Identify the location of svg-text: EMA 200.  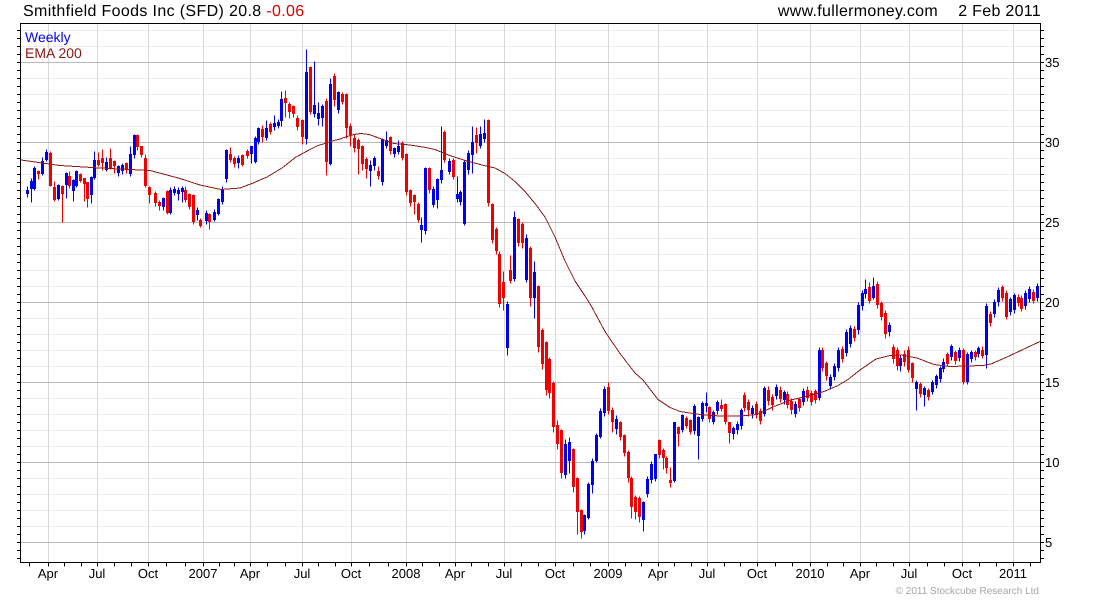
(53, 53).